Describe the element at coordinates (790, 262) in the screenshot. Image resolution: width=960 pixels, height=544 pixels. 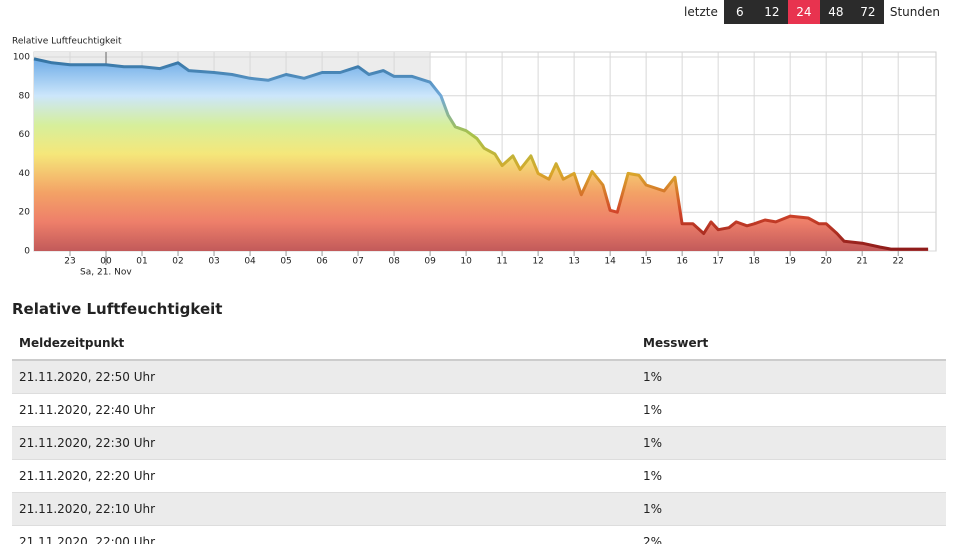
I see `x-tick-label: 19` at that location.